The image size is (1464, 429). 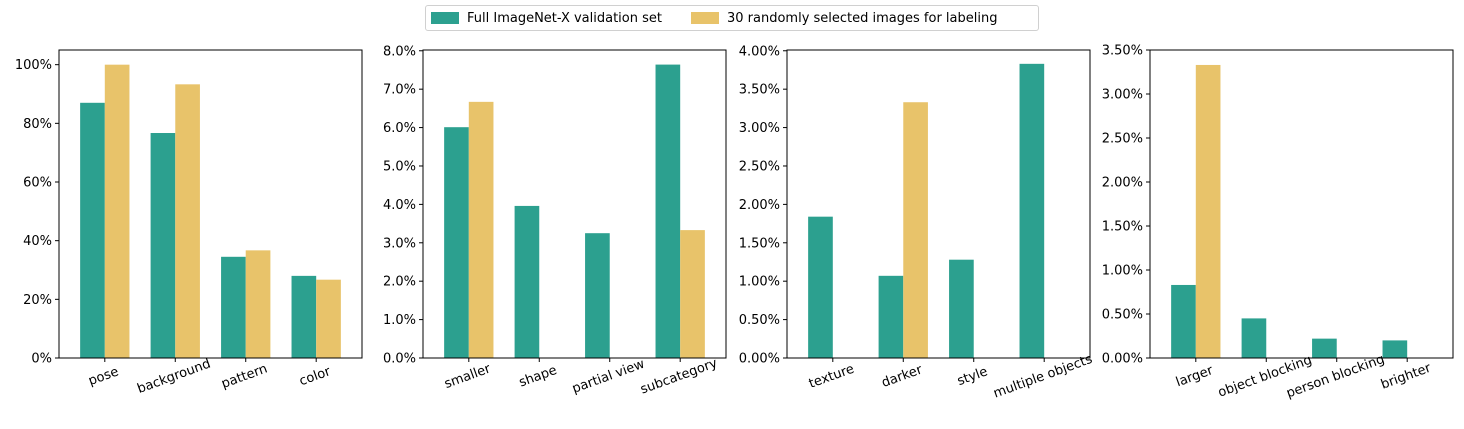 What do you see at coordinates (315, 376) in the screenshot?
I see `x-tick-label: color` at bounding box center [315, 376].